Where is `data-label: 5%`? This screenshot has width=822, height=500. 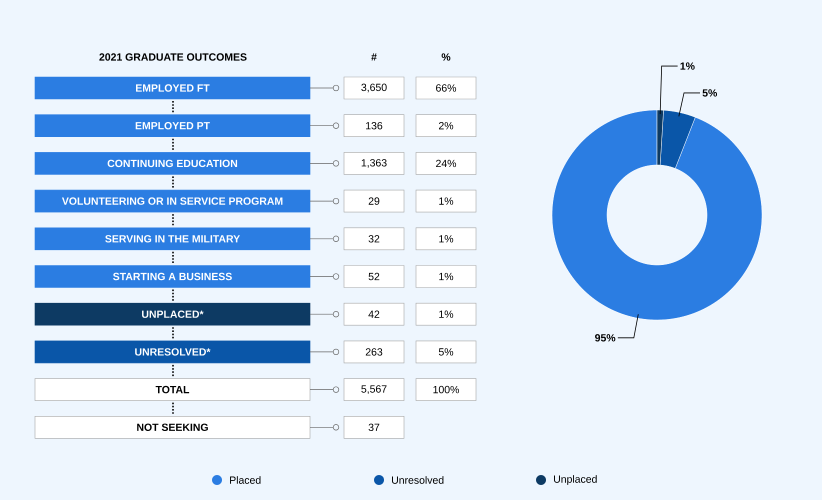 data-label: 5% is located at coordinates (710, 93).